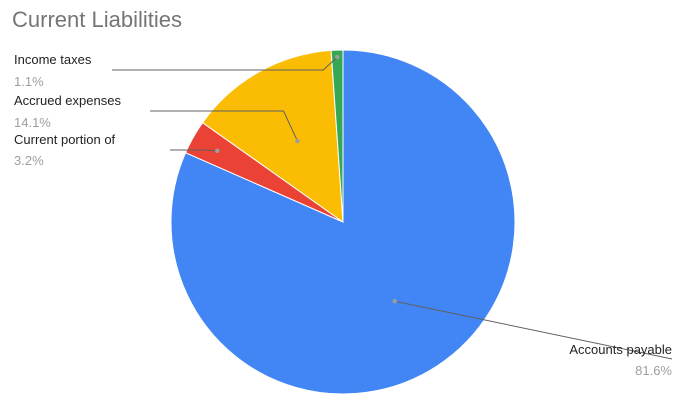 This screenshot has width=690, height=395. What do you see at coordinates (337, 136) in the screenshot?
I see `pie-slice-income-taxes` at bounding box center [337, 136].